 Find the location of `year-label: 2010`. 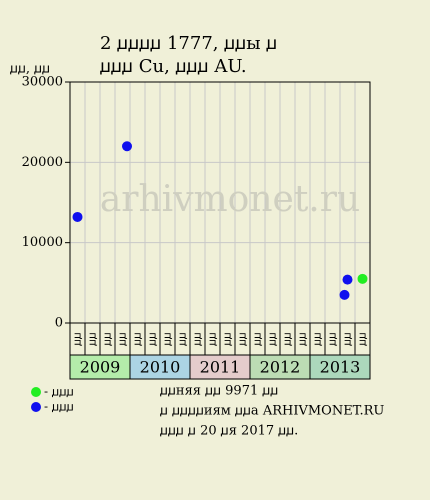

year-label: 2010 is located at coordinates (160, 367).